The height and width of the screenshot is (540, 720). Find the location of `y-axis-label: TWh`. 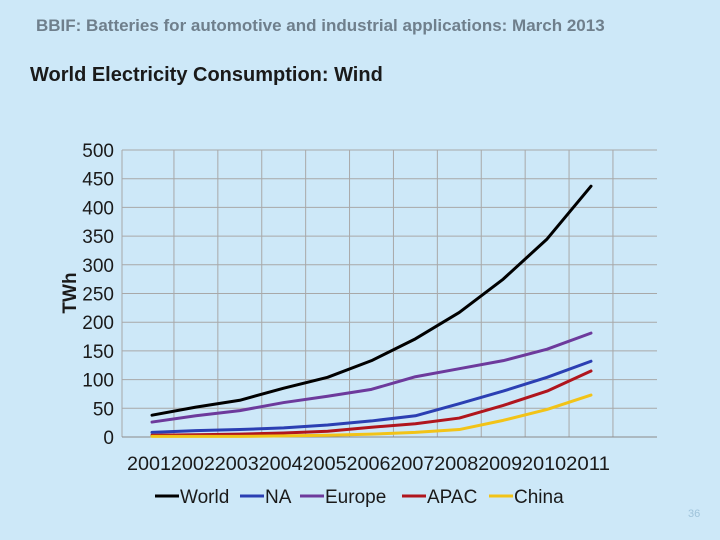

y-axis-label: TWh is located at coordinates (70, 292).